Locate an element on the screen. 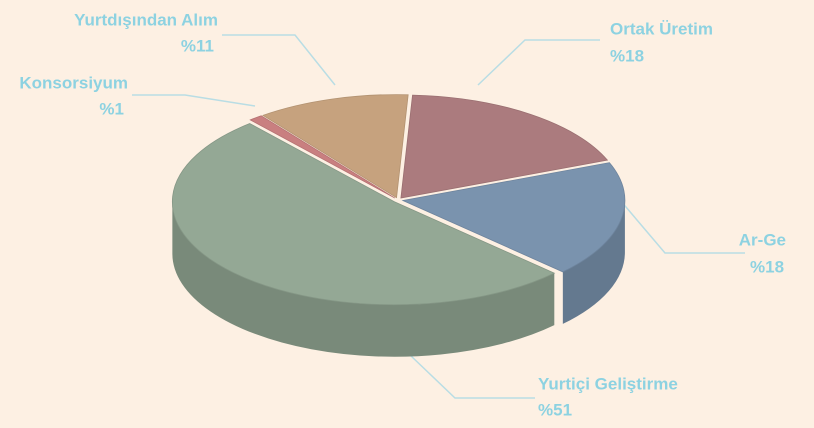 This screenshot has height=428, width=814. slice-value-label: %11 is located at coordinates (197, 45).